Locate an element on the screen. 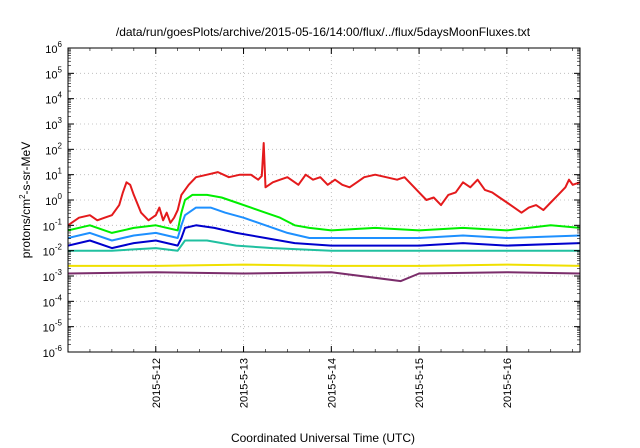 The image size is (640, 448). x-tick-label: 2015-5-12 is located at coordinates (157, 383).